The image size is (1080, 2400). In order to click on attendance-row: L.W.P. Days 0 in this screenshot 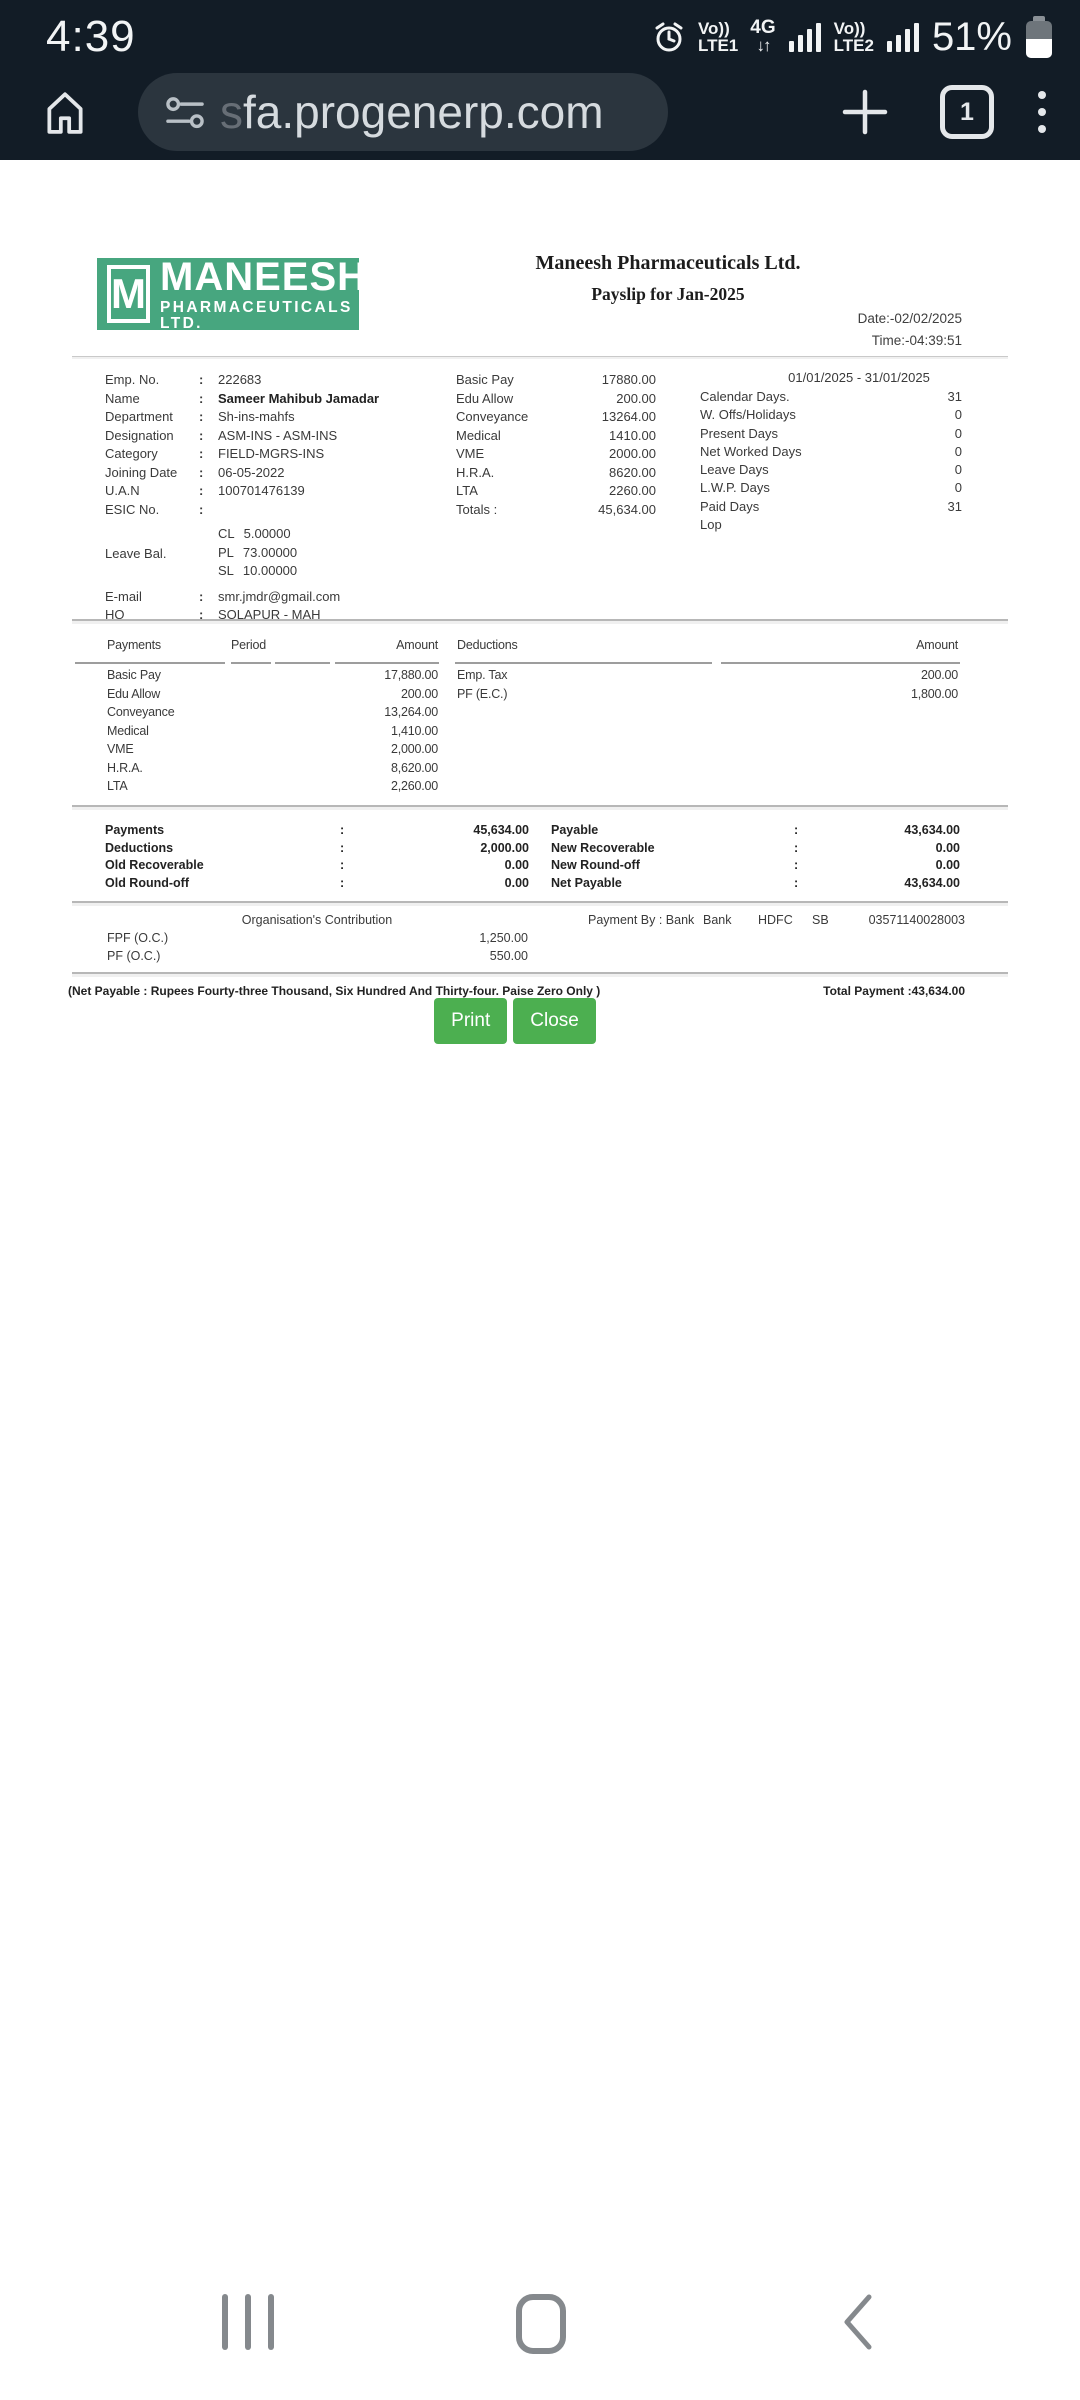, I will do `click(831, 488)`.